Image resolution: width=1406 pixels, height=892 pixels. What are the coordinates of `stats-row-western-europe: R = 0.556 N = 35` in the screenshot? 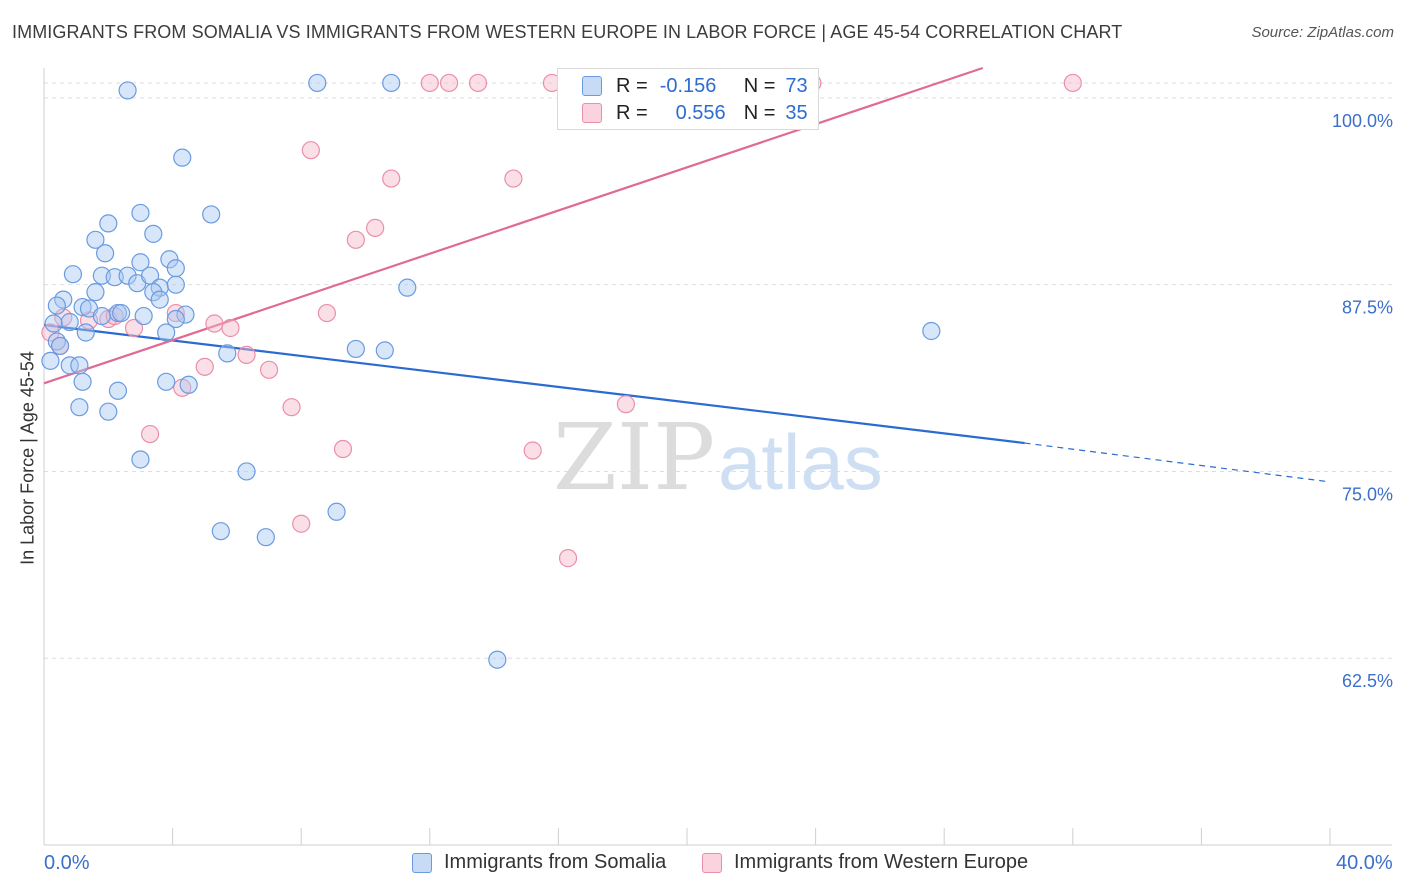 It's located at (695, 113).